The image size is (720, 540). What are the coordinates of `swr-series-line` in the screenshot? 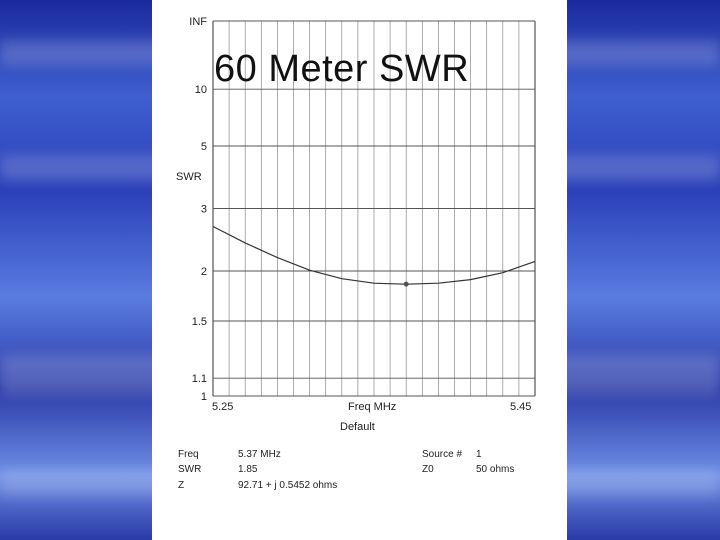 It's located at (374, 255).